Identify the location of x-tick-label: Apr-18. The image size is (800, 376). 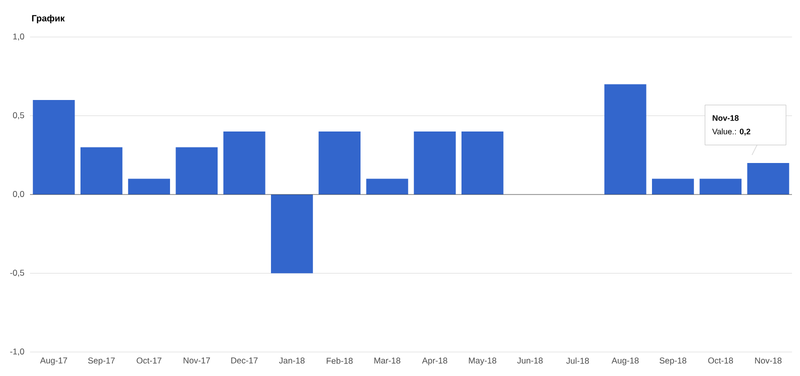
(435, 362).